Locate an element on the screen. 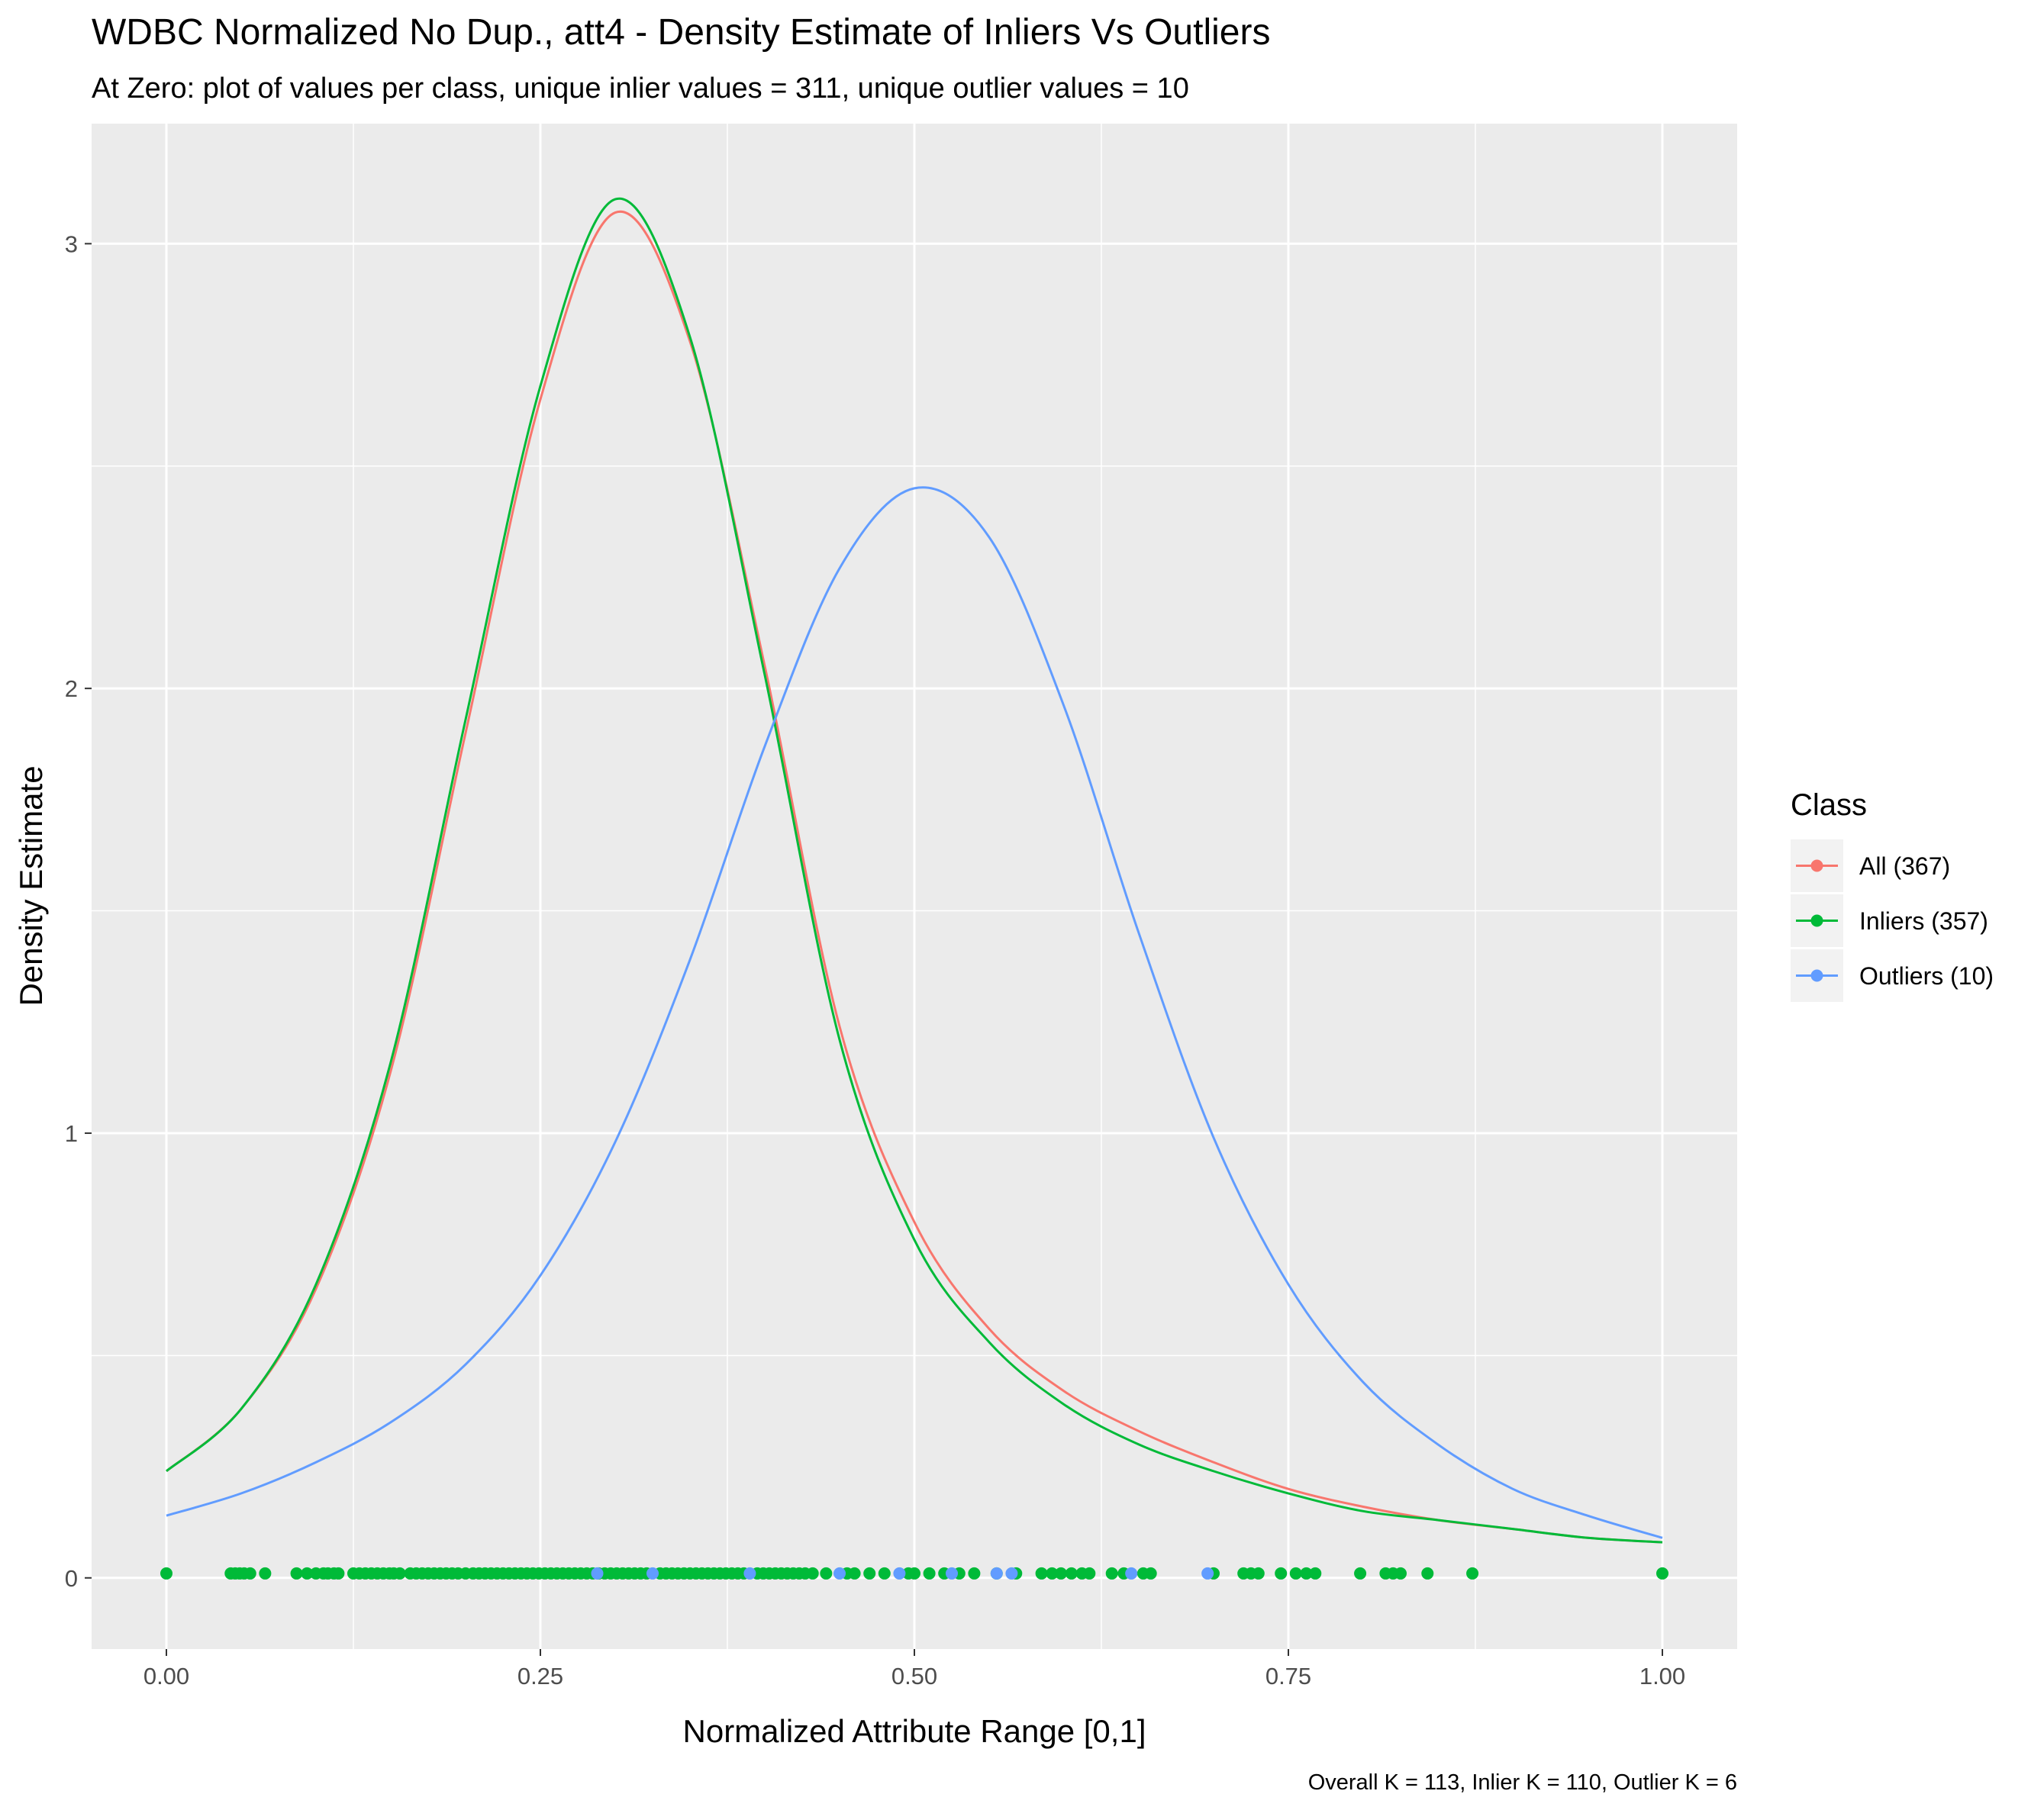 This screenshot has width=2044, height=1807. x-tick-label: 0.75 is located at coordinates (1288, 1676).